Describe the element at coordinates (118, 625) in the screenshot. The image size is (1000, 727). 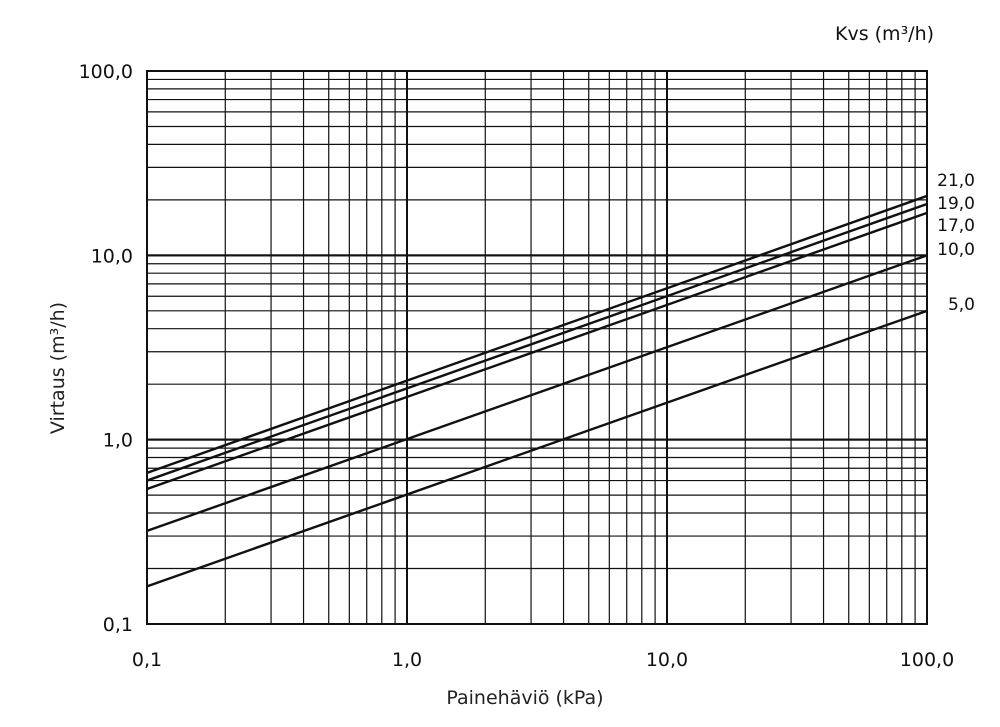
I see `y-tick-label: 0,1` at that location.